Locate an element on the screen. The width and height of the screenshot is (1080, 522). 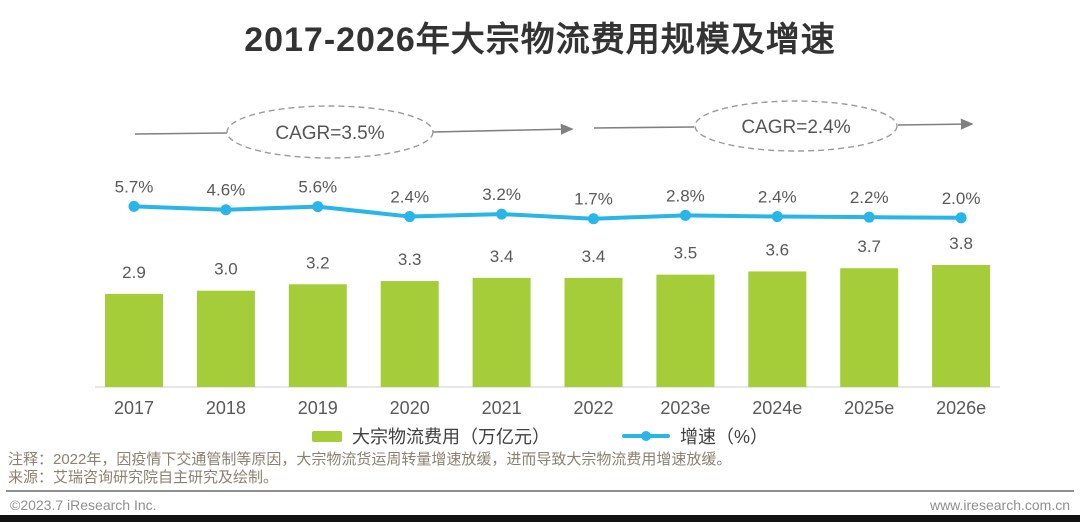
legend-bar-label: 大宗物流费用（万亿元） is located at coordinates (450, 437).